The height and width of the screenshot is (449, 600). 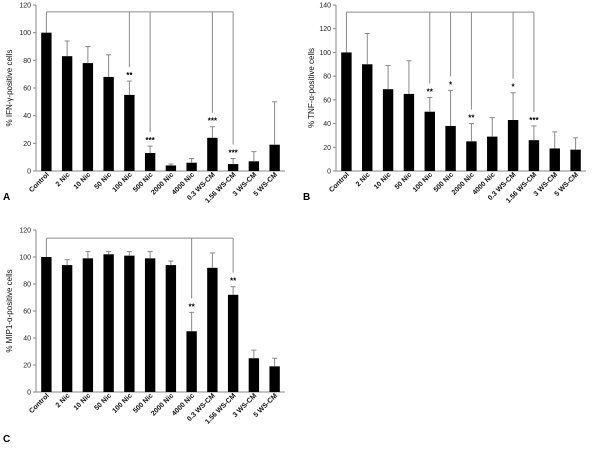 I want to click on y-axis-label: % TNF-α-positive cells, so click(x=311, y=88).